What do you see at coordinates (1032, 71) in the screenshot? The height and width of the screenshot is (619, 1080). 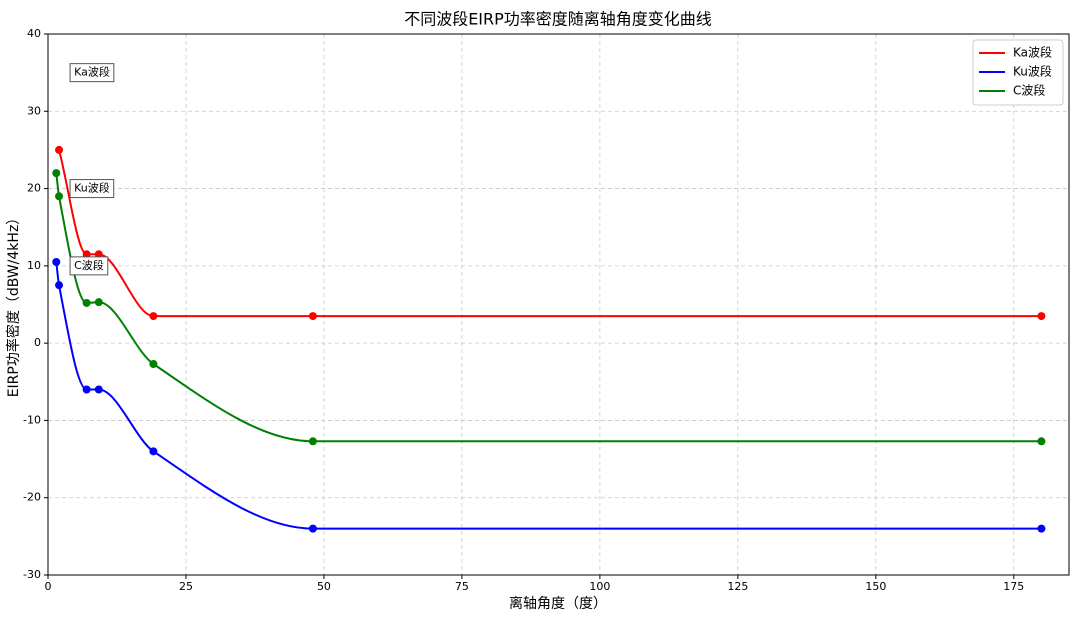 I see `legend-label: Ku波段` at bounding box center [1032, 71].